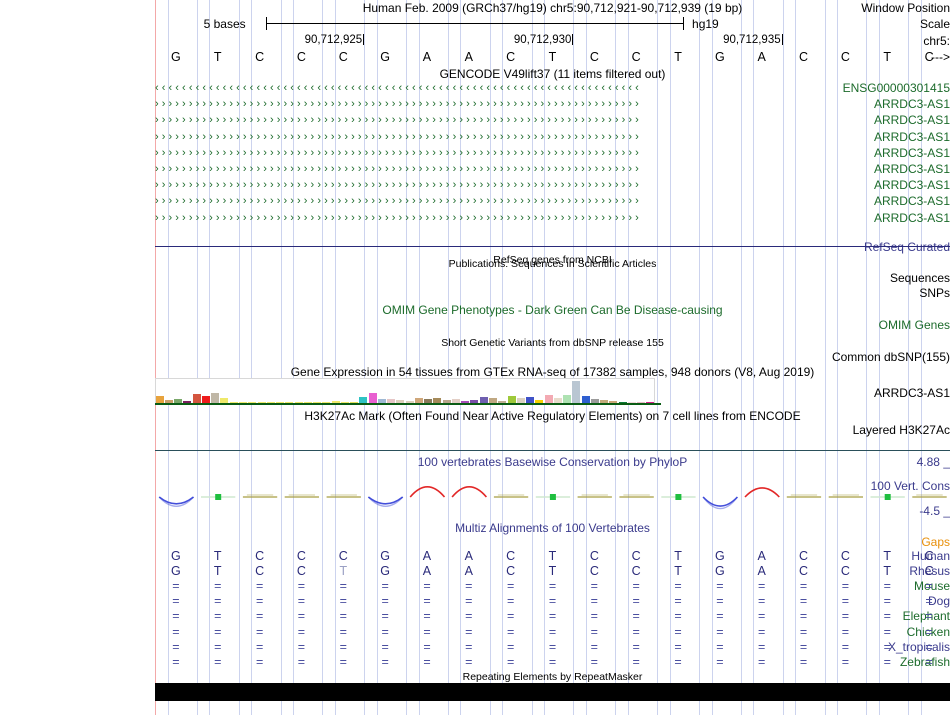 This screenshot has height=715, width=950. I want to click on omim-genes-label: OMIM Genes, so click(914, 325).